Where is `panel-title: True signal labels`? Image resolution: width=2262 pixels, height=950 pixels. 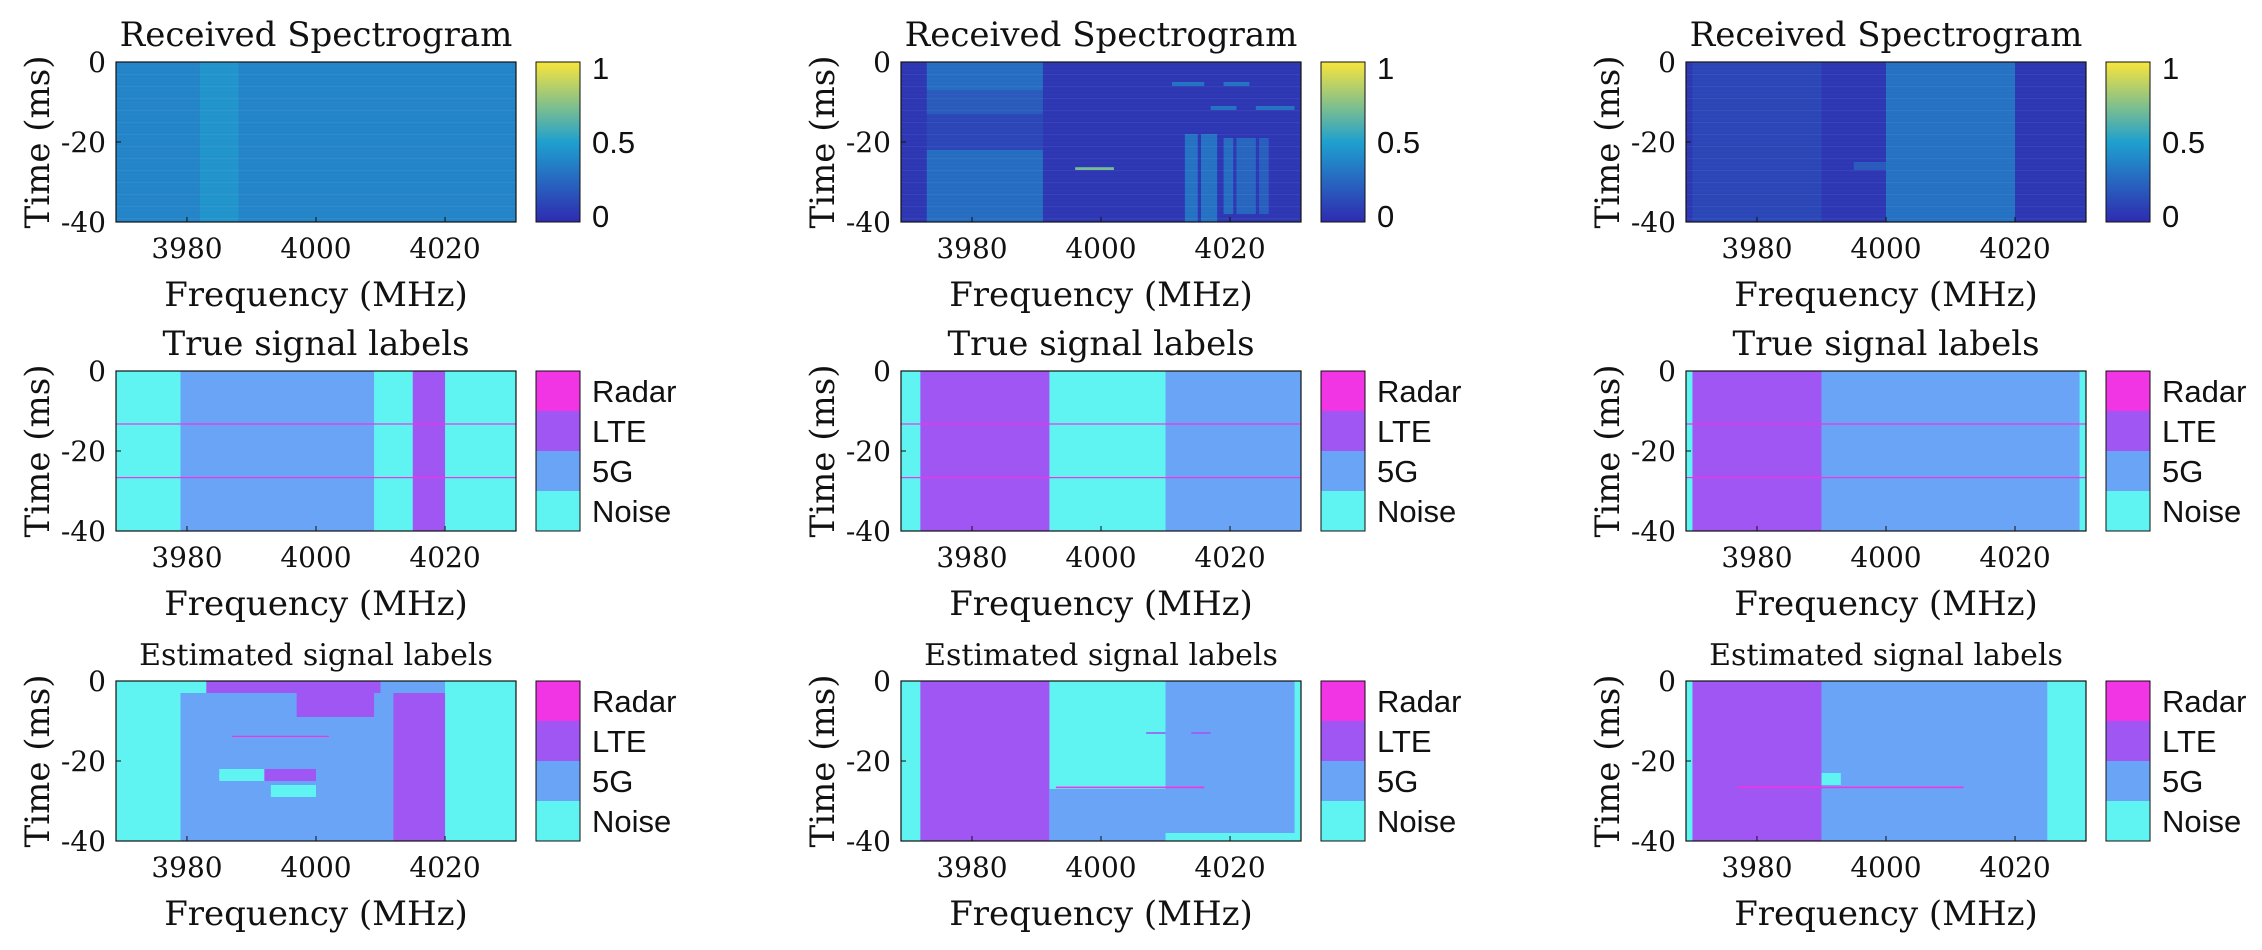
panel-title: True signal labels is located at coordinates (1100, 344).